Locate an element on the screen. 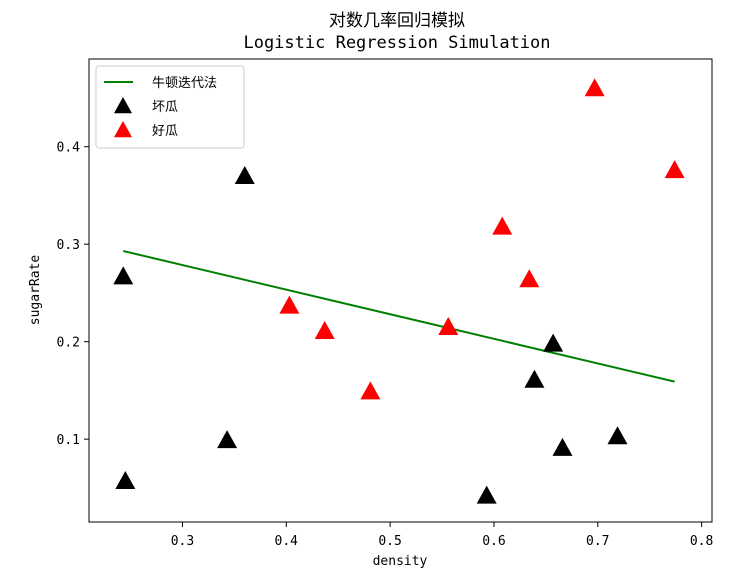 The image size is (730, 570). x-tick-label: 0.7 is located at coordinates (597, 541).